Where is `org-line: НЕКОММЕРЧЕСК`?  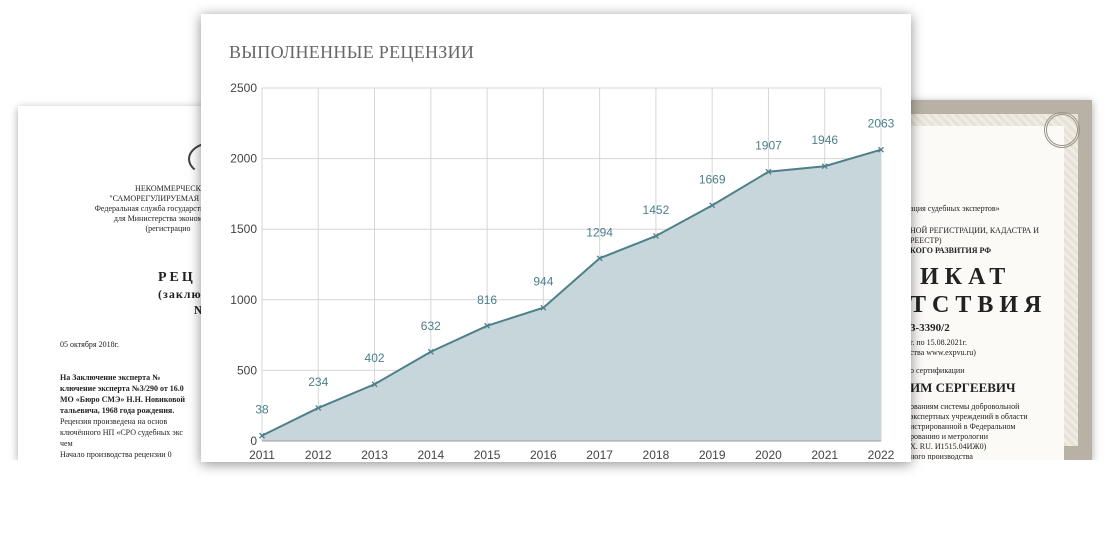 org-line: НЕКОММЕРЧЕСК is located at coordinates (168, 188).